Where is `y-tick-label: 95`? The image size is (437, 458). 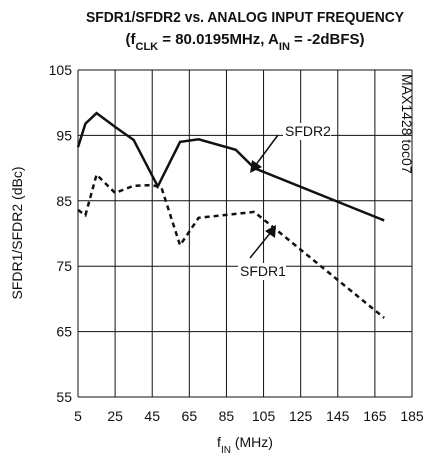 y-tick-label: 95 is located at coordinates (64, 135).